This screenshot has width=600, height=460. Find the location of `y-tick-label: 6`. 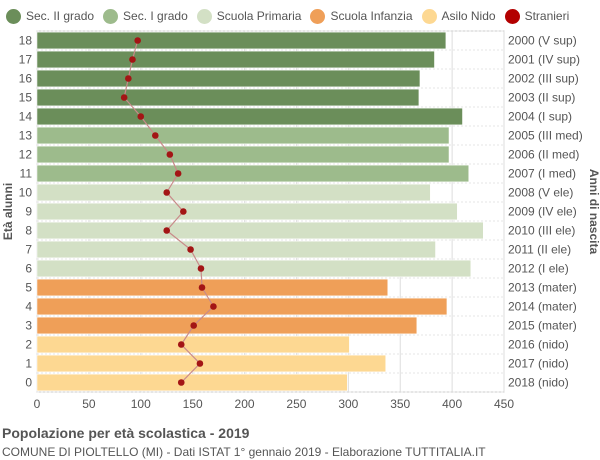

y-tick-label: 6 is located at coordinates (28, 269).